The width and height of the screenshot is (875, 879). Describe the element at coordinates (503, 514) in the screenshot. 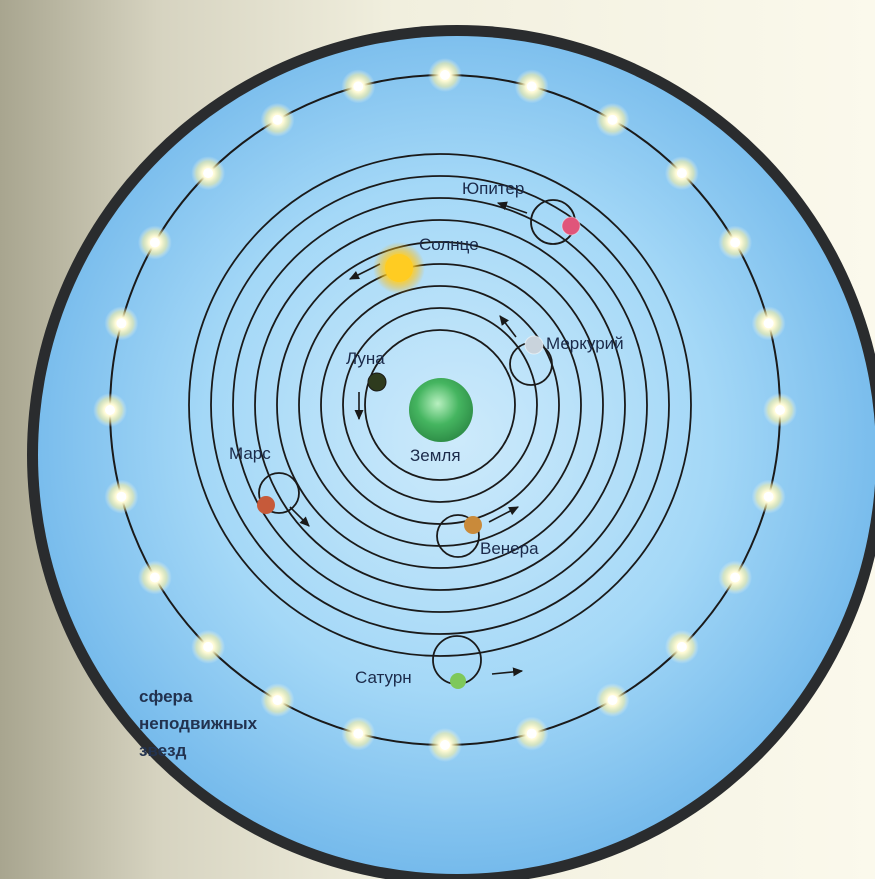

I see `venus-arrow` at that location.